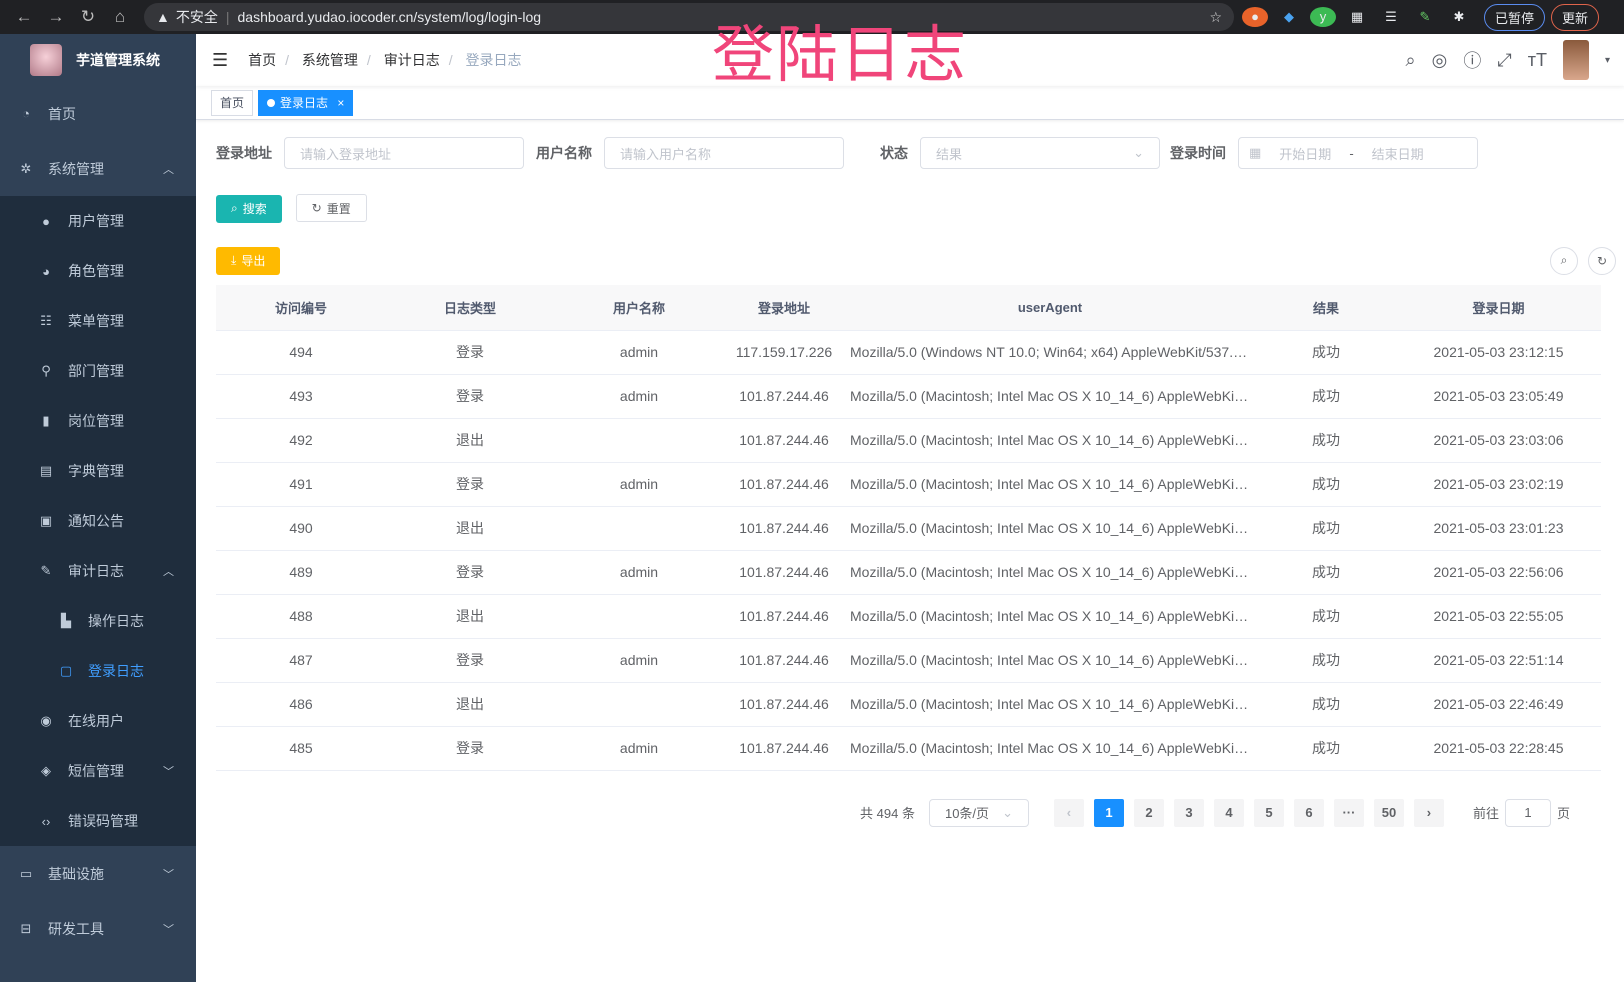  What do you see at coordinates (1108, 812) in the screenshot?
I see `page-button: 1` at bounding box center [1108, 812].